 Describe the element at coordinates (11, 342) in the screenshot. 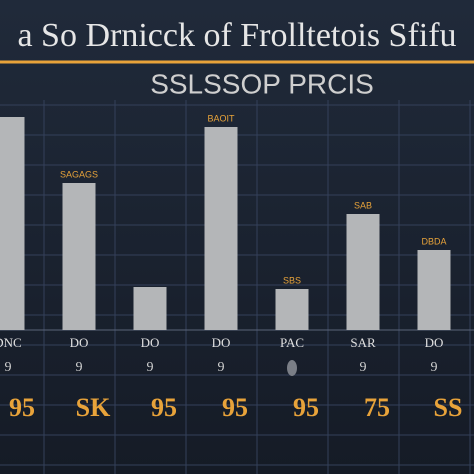

I see `x-tick-label: DNC` at that location.